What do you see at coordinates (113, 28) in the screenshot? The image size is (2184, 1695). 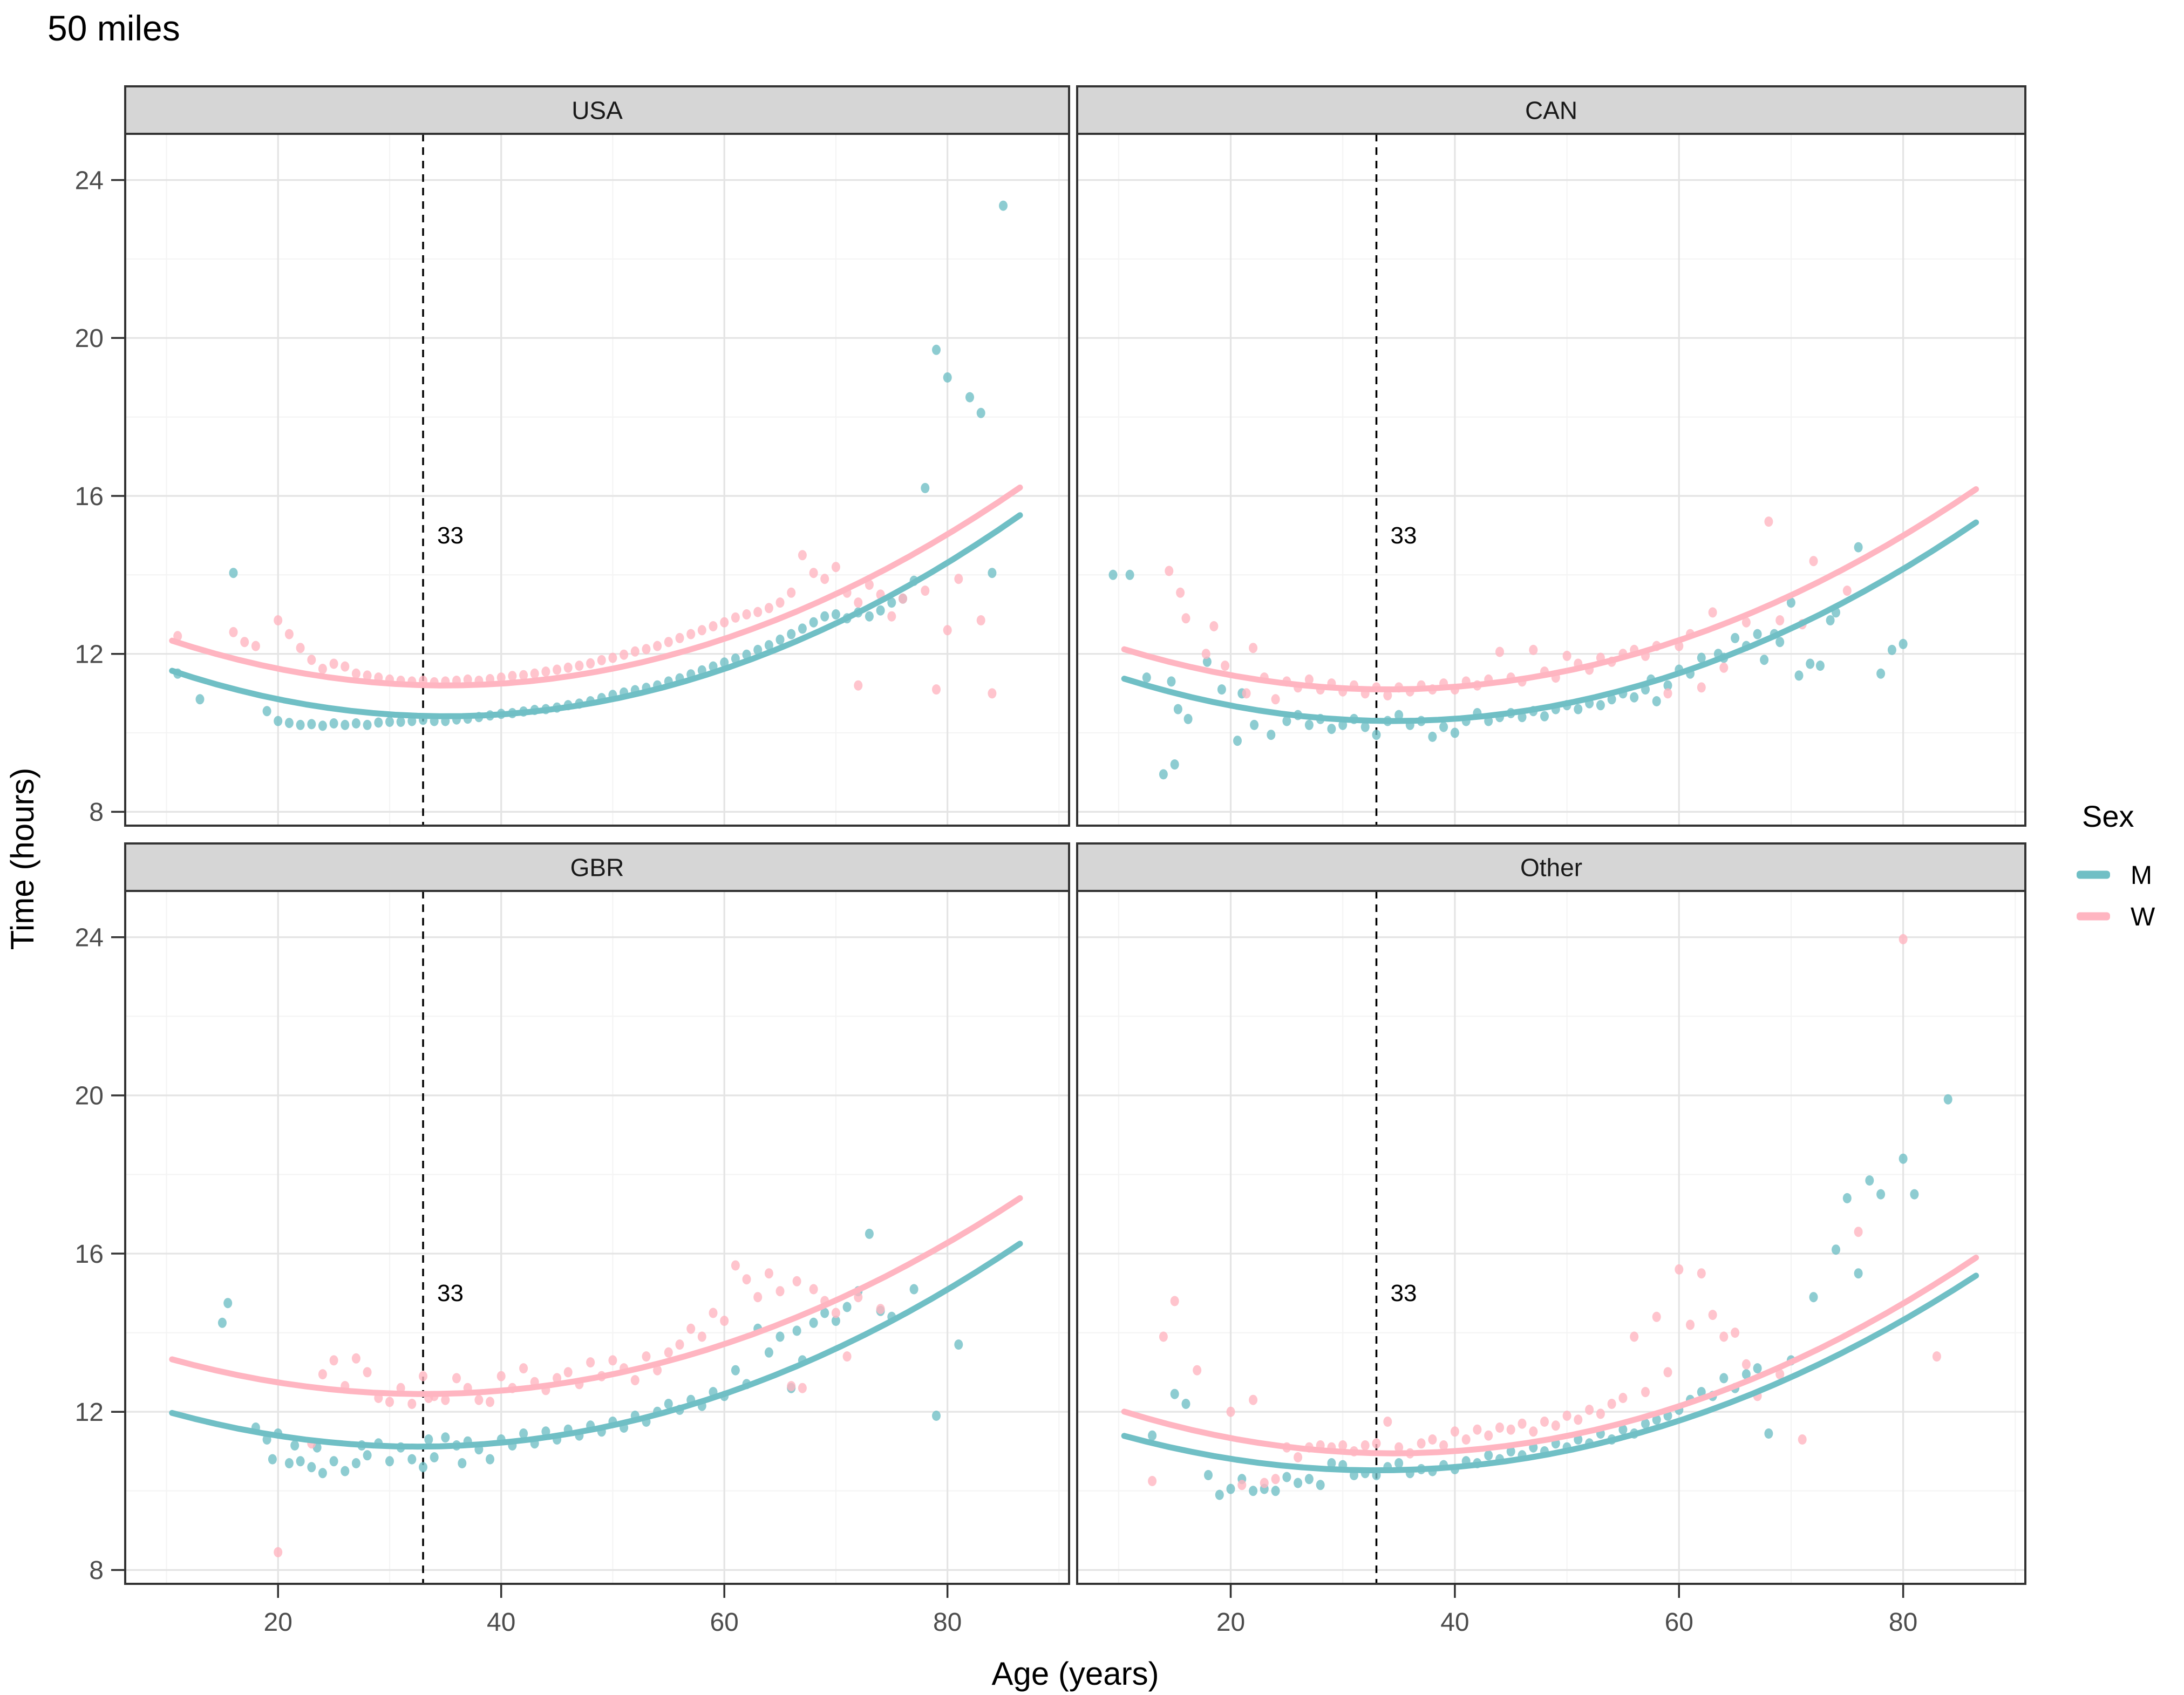 I see `chart-title: 50 miles` at bounding box center [113, 28].